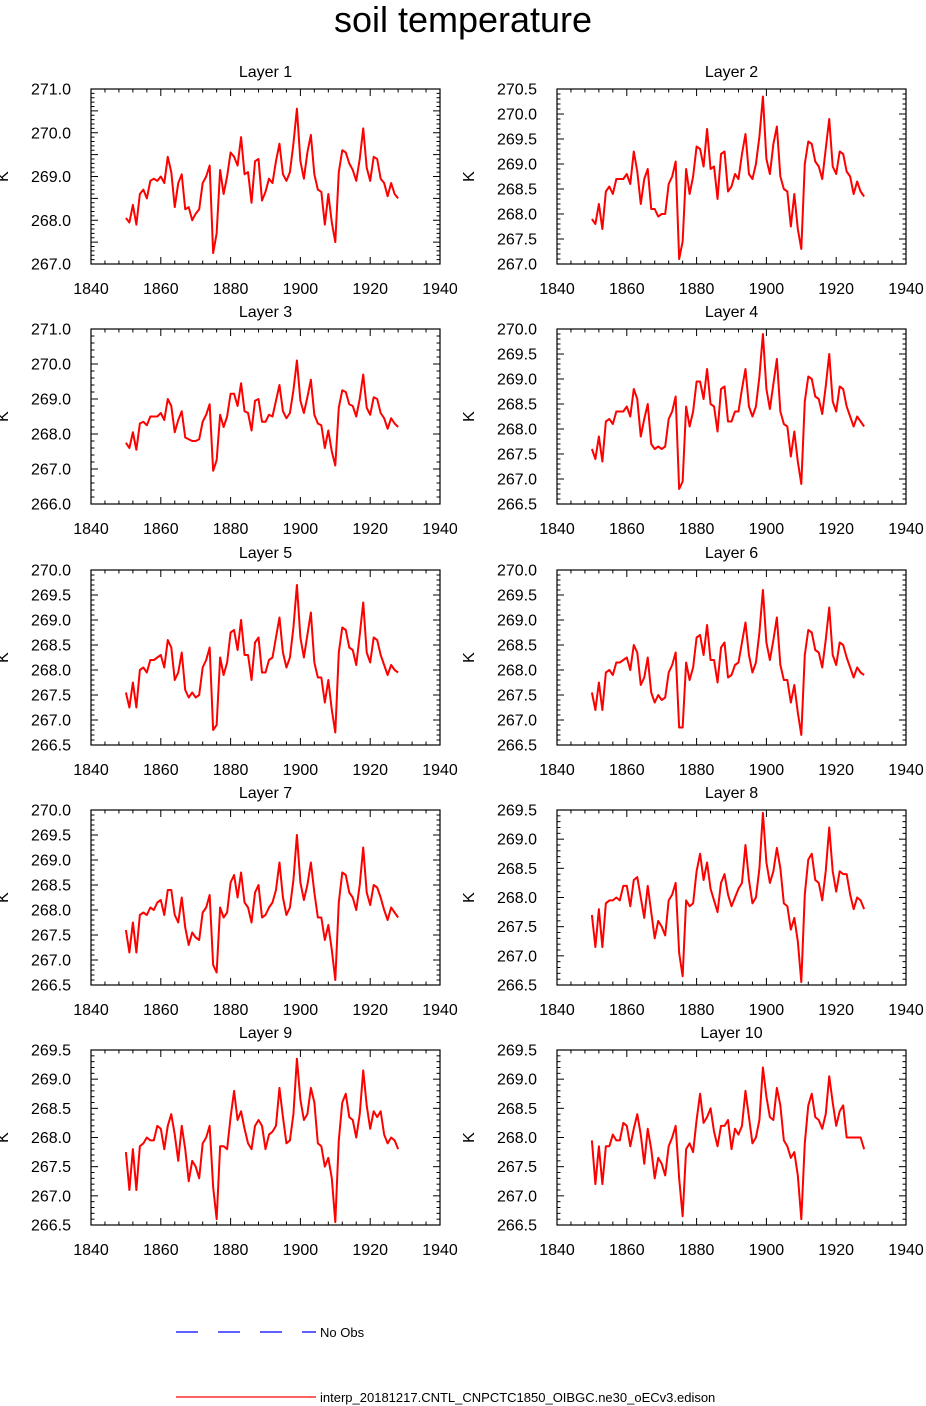 This screenshot has width=926, height=1406. What do you see at coordinates (731, 312) in the screenshot?
I see `chart-title: Layer 4` at bounding box center [731, 312].